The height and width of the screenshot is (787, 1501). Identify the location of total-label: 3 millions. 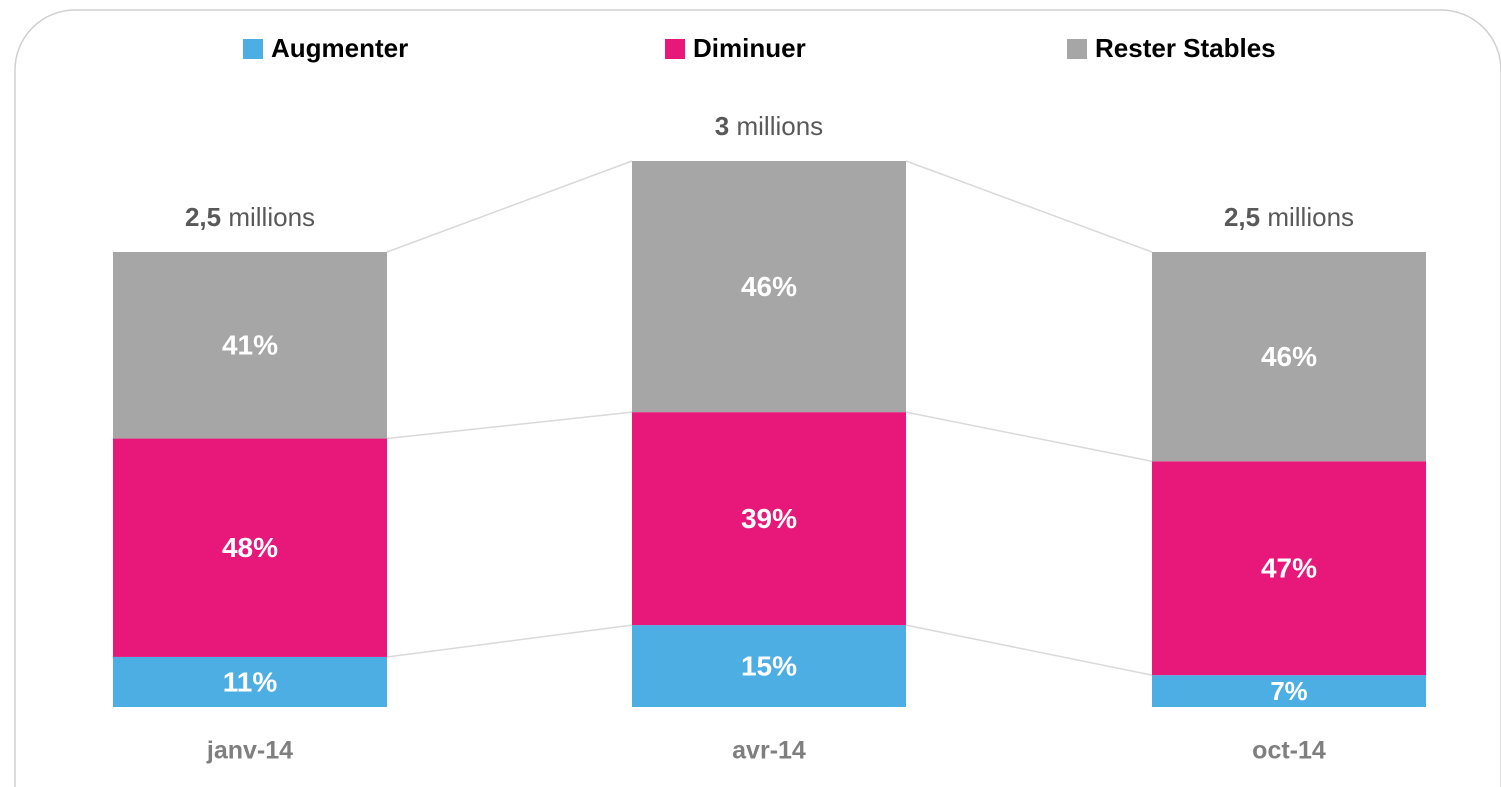
(769, 126).